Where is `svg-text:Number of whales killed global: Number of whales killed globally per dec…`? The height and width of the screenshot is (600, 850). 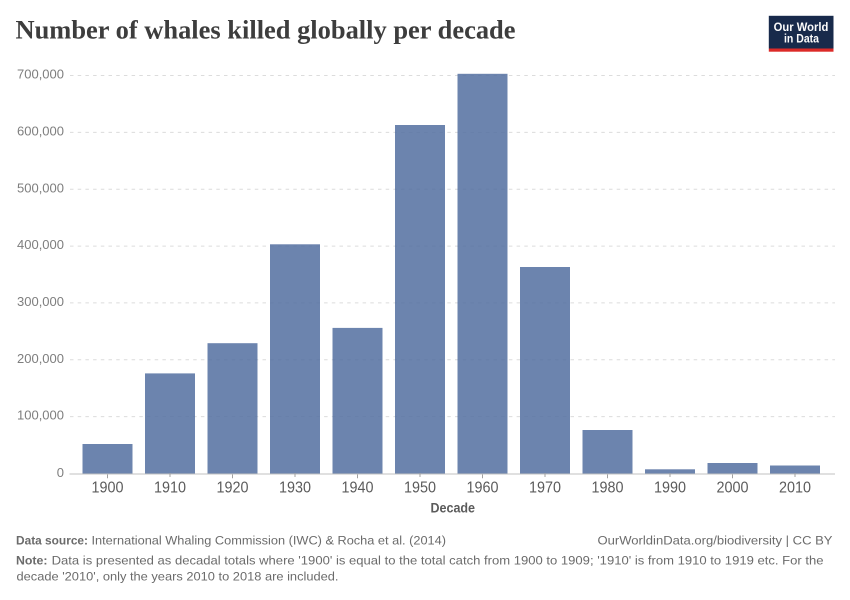
svg-text:Number of whales killed global: Number of whales killed globally per dec… is located at coordinates (266, 30).